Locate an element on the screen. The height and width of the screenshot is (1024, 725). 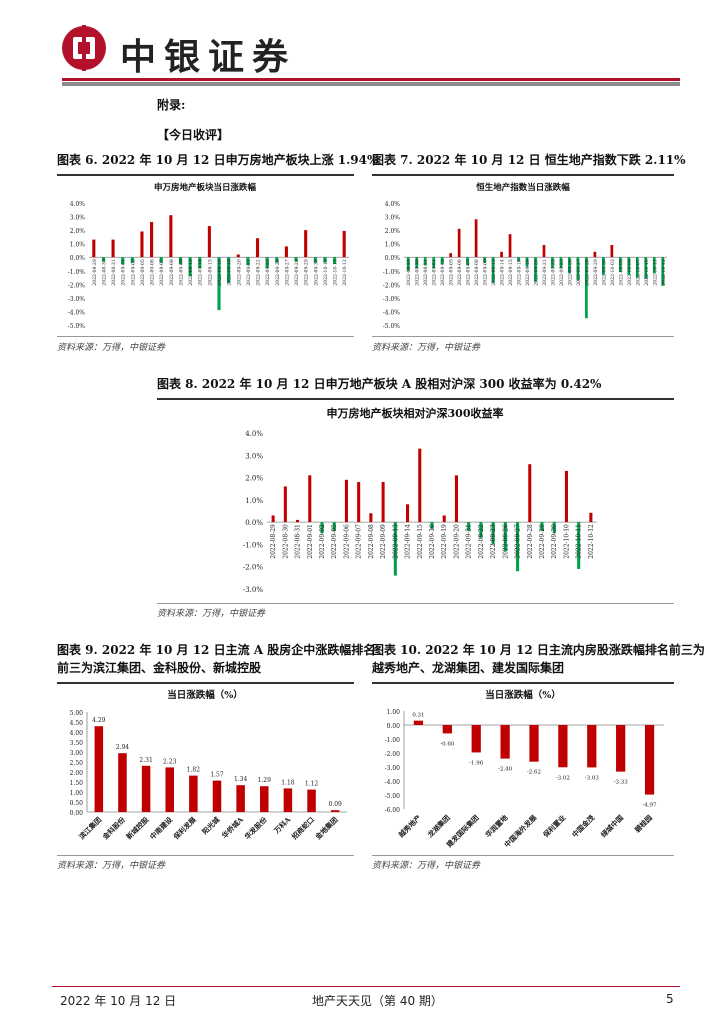
header-rule-red is located at coordinates (371, 79).